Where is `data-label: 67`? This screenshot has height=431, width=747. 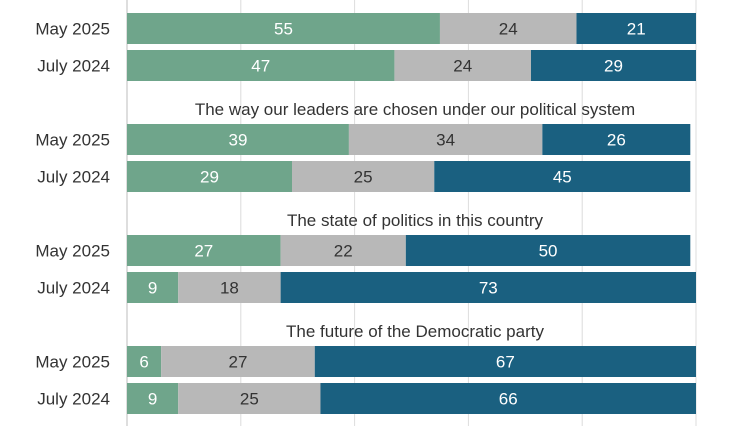
data-label: 67 is located at coordinates (505, 362).